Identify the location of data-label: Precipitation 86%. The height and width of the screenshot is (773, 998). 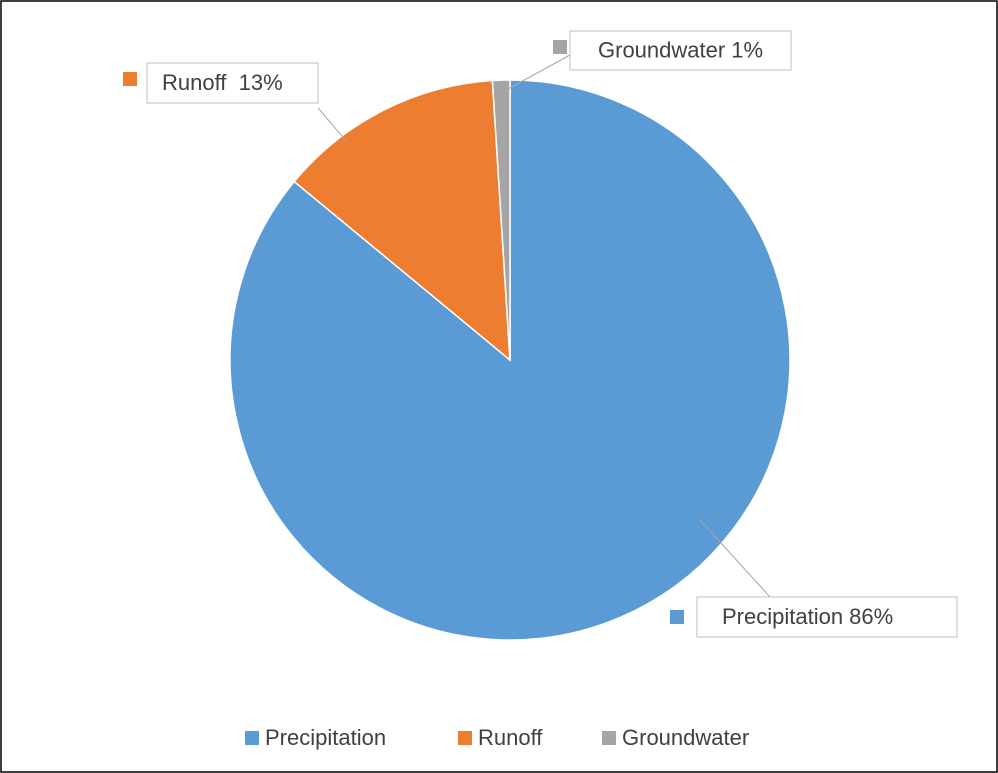
(807, 616).